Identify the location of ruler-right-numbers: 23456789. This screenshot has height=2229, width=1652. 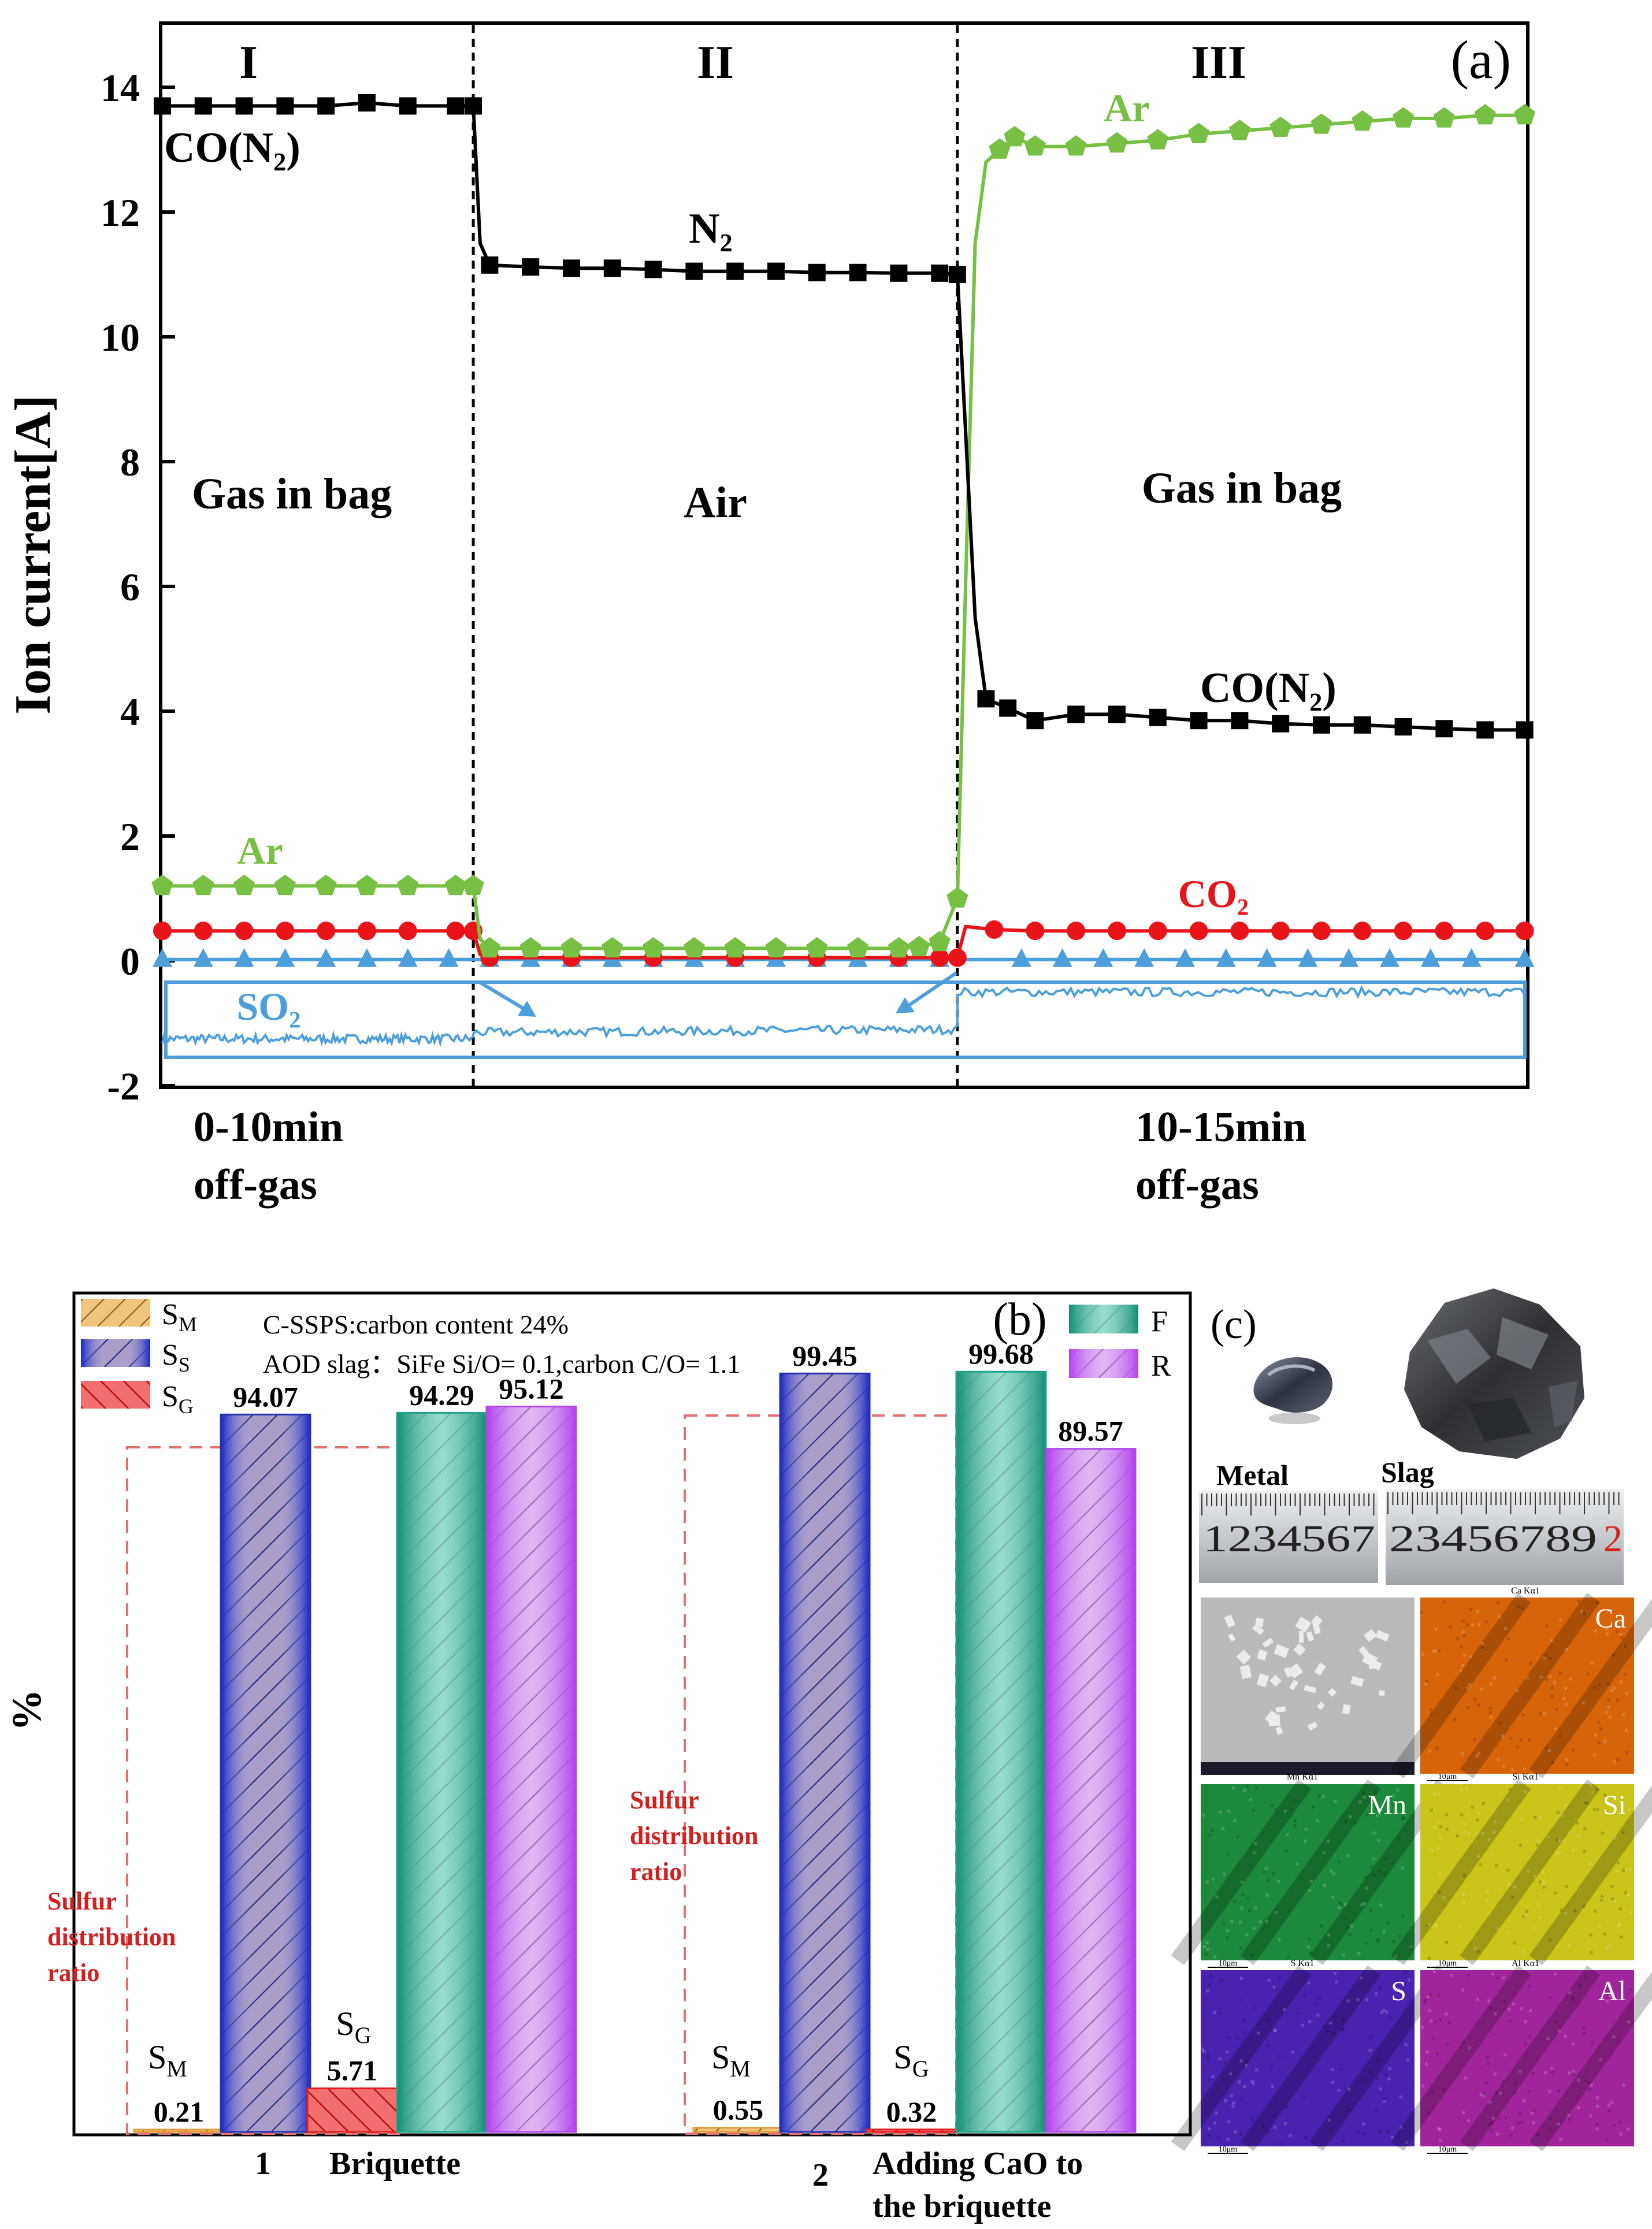
(1493, 1539).